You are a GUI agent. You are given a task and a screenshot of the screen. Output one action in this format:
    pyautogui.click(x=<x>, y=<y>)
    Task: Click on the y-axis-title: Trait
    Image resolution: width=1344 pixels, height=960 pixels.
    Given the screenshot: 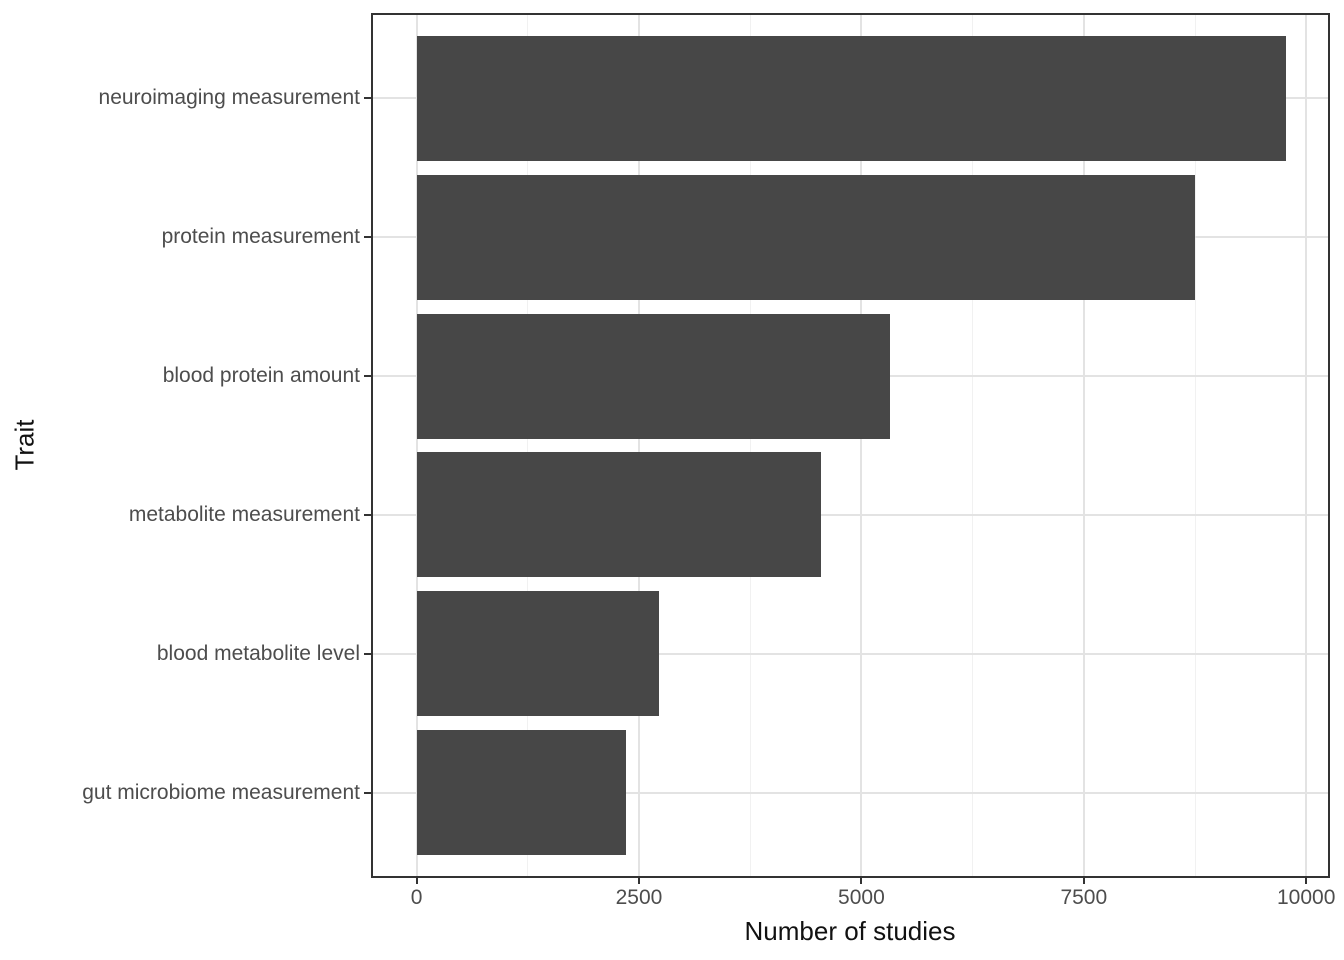 What is the action you would take?
    pyautogui.click(x=24, y=445)
    